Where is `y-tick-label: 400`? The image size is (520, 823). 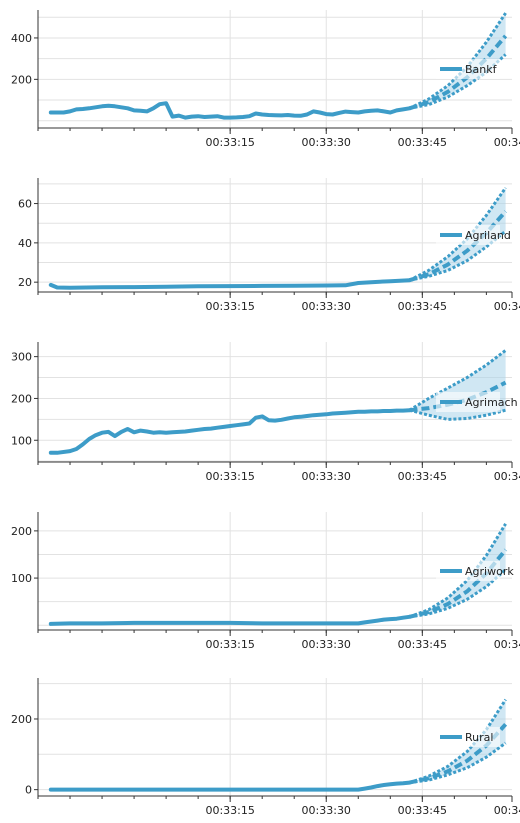 y-tick-label: 400 is located at coordinates (21, 38).